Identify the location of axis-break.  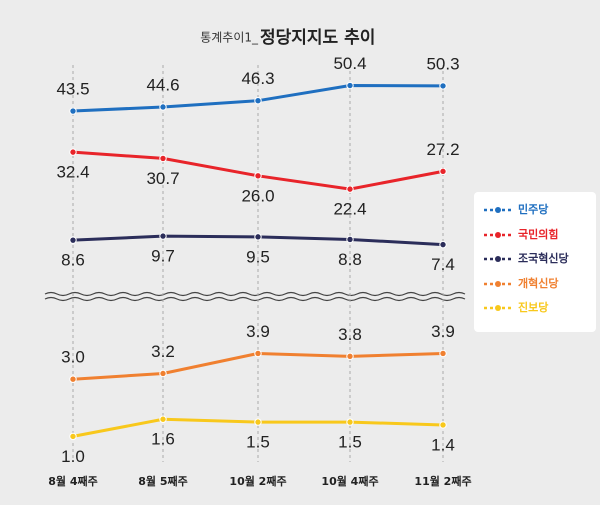
(255, 296).